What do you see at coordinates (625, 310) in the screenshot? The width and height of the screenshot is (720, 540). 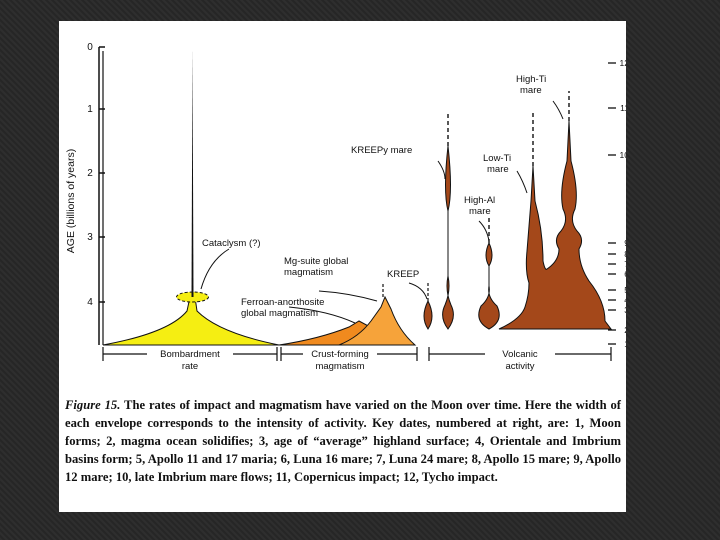 I see `right-date-label: 3` at bounding box center [625, 310].